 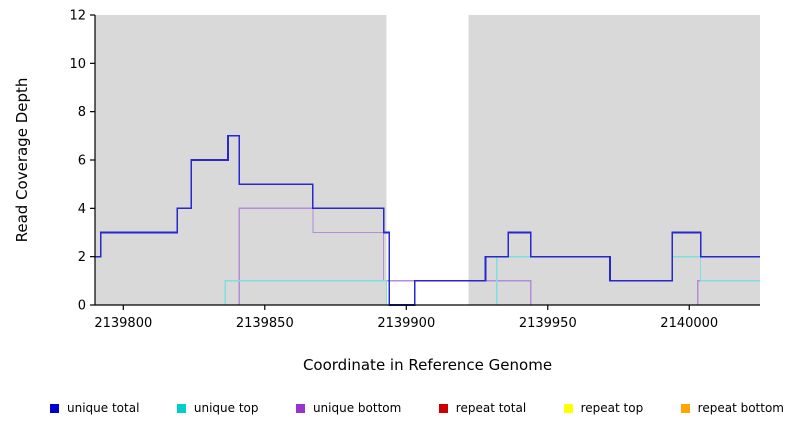 What do you see at coordinates (491, 408) in the screenshot?
I see `legend-label: repeat total` at bounding box center [491, 408].